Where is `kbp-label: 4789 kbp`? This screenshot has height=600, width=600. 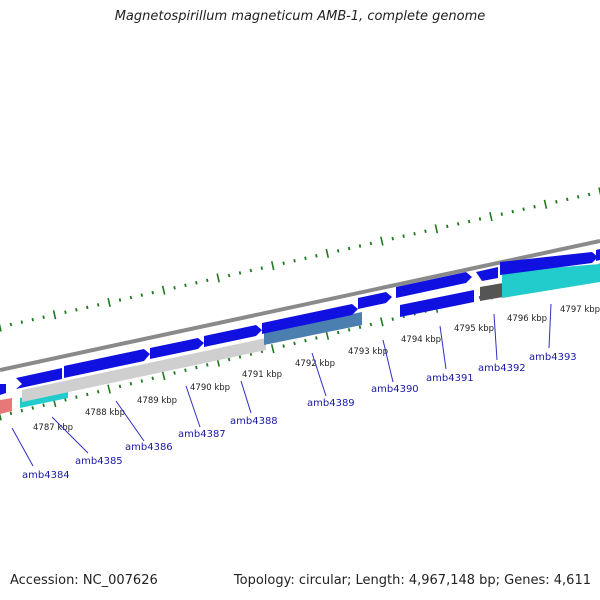 kbp-label: 4789 kbp is located at coordinates (157, 401).